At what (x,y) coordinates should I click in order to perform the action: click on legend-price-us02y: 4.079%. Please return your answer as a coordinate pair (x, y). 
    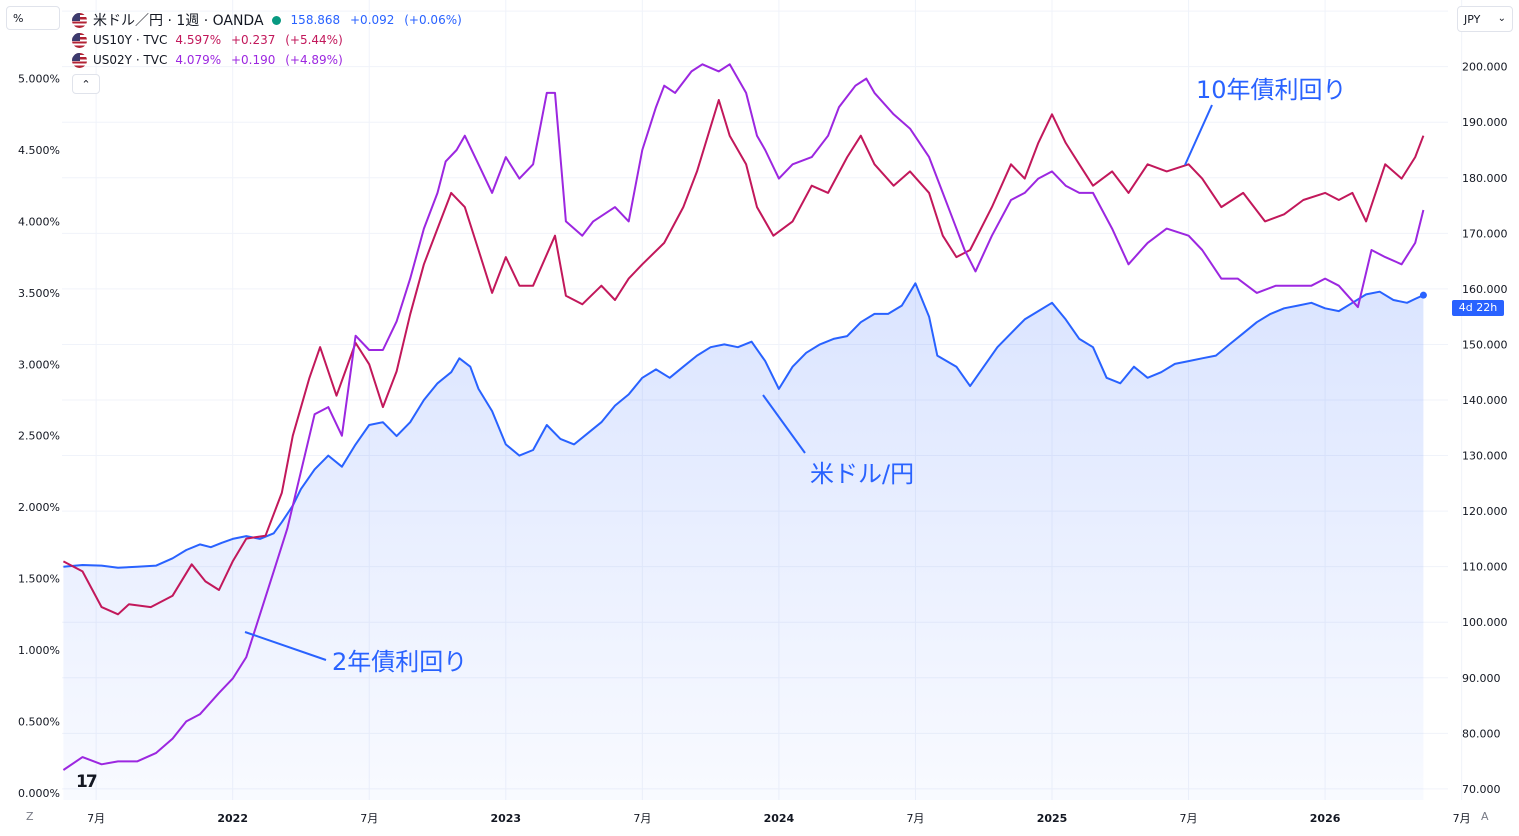
    Looking at the image, I should click on (198, 60).